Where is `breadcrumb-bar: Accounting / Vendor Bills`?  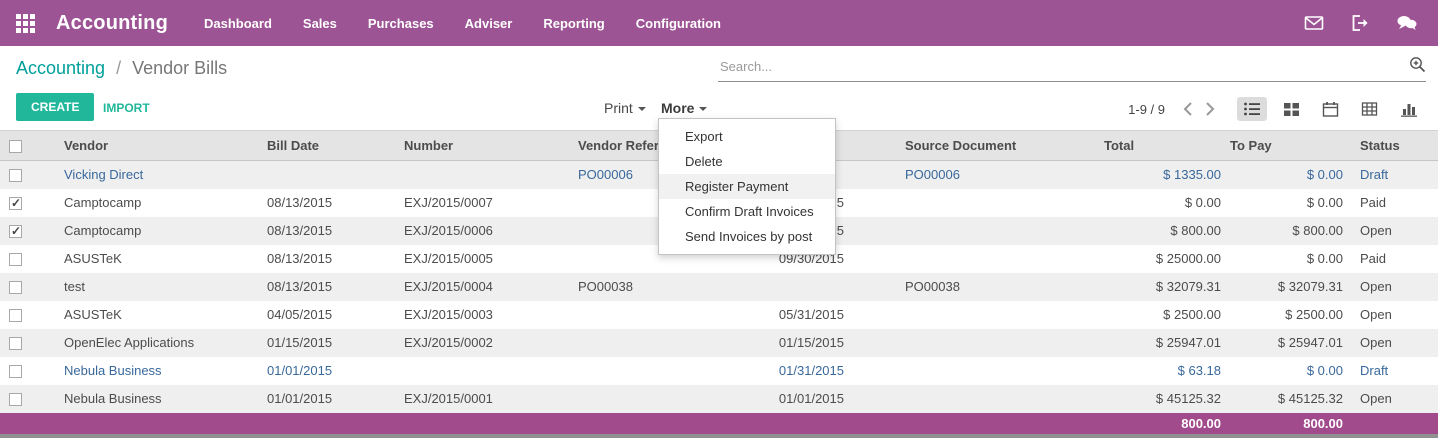 breadcrumb-bar: Accounting / Vendor Bills is located at coordinates (719, 68).